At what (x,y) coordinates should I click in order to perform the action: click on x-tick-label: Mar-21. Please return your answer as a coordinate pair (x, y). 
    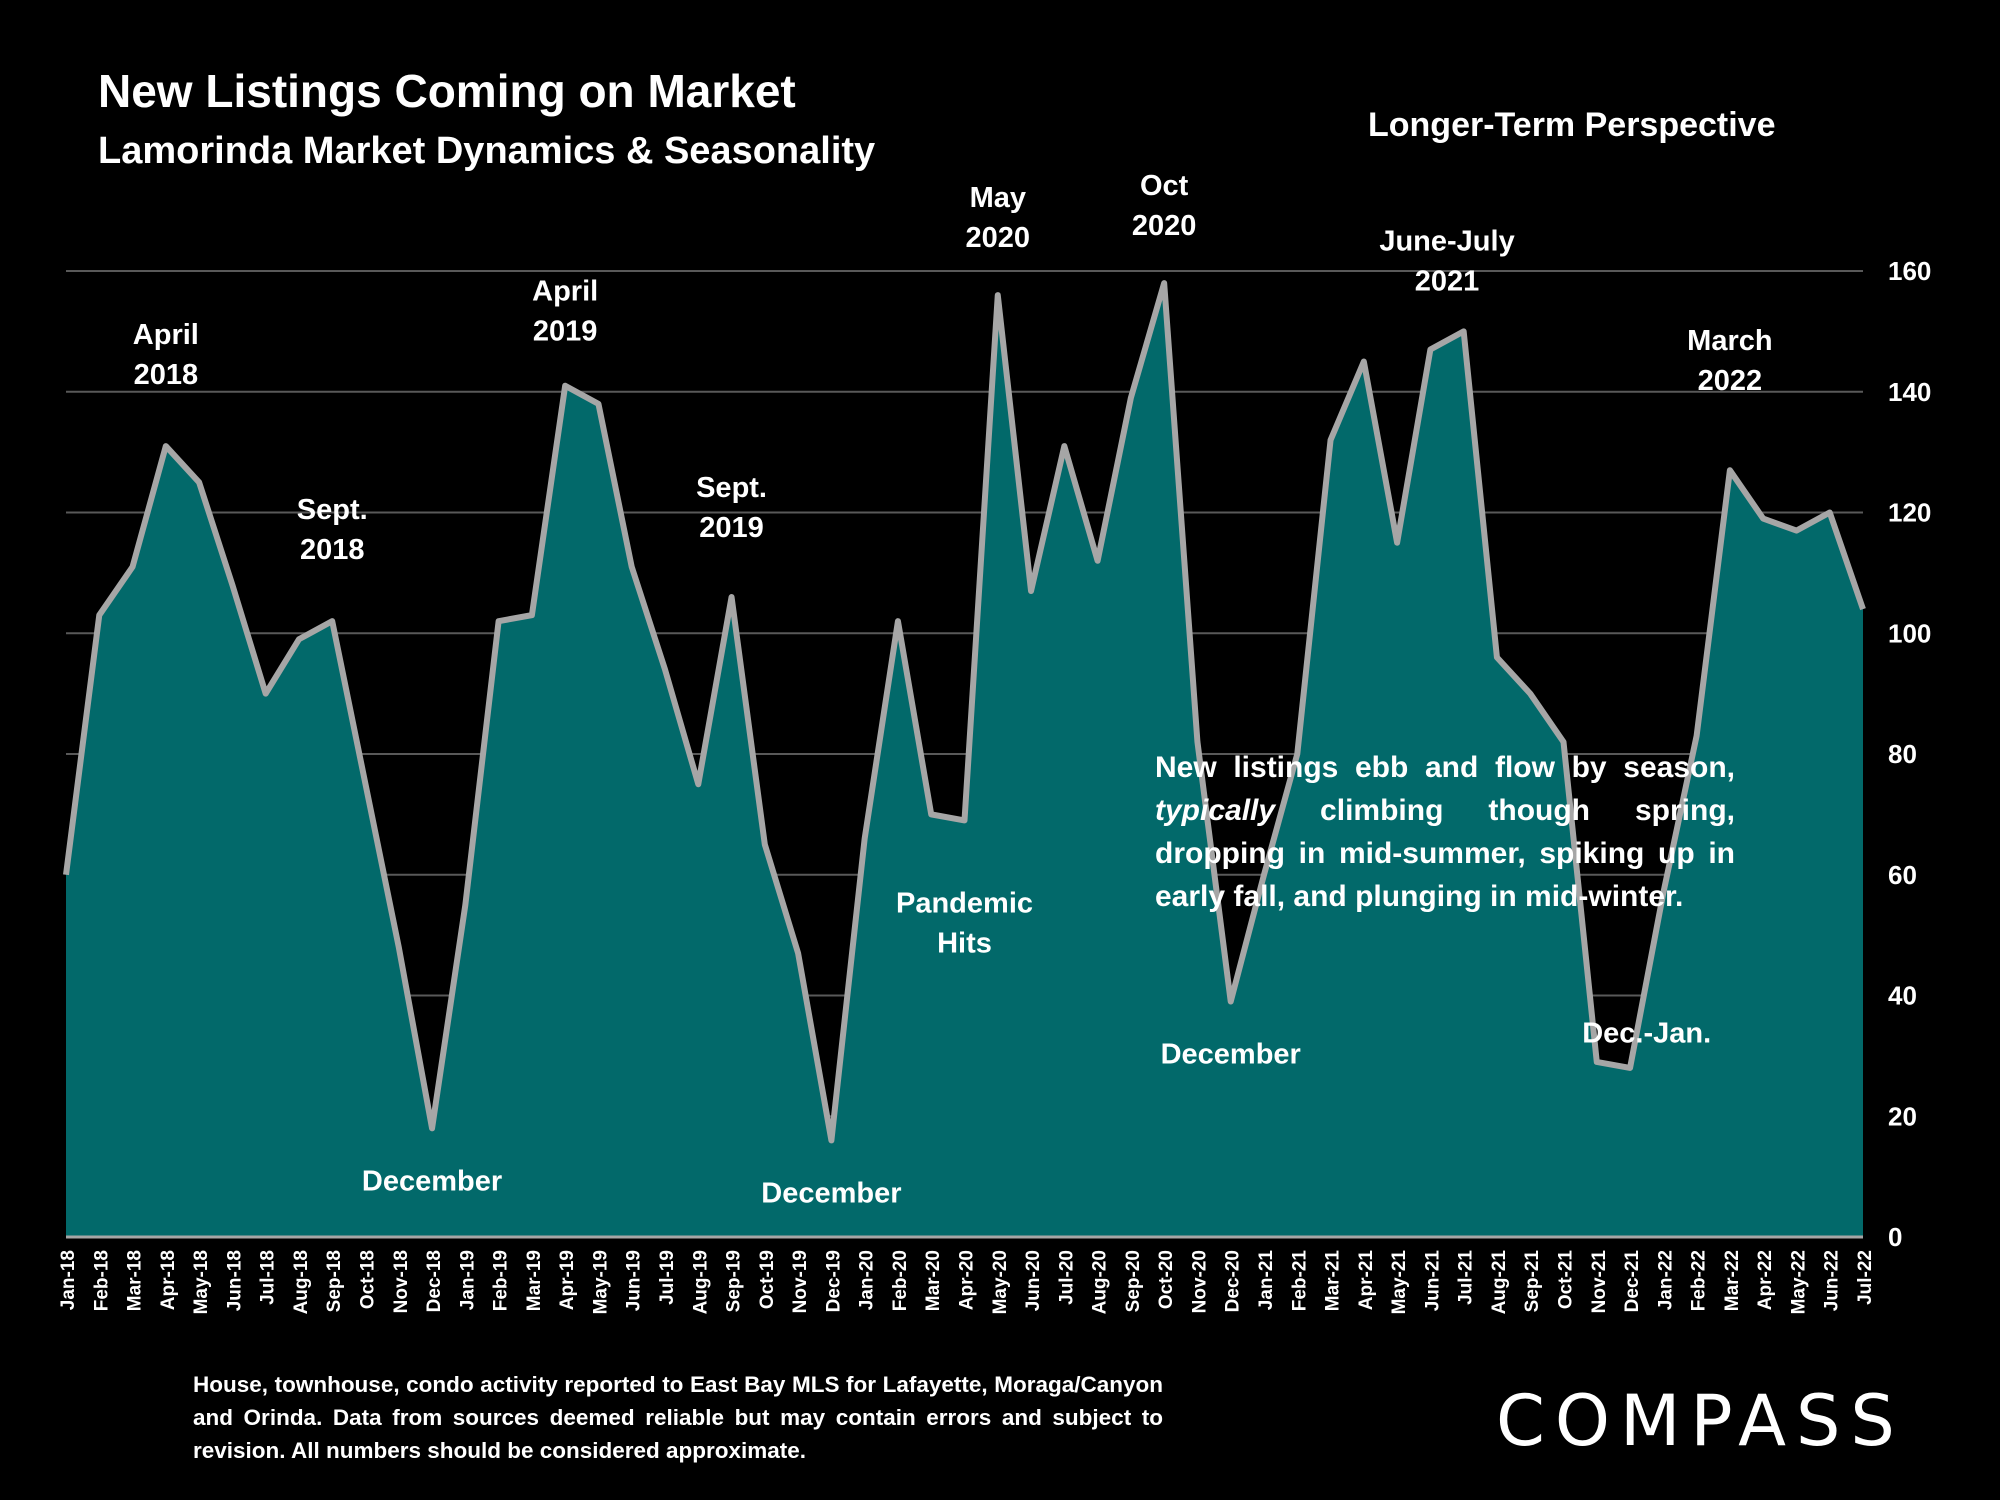
    Looking at the image, I should click on (1333, 1281).